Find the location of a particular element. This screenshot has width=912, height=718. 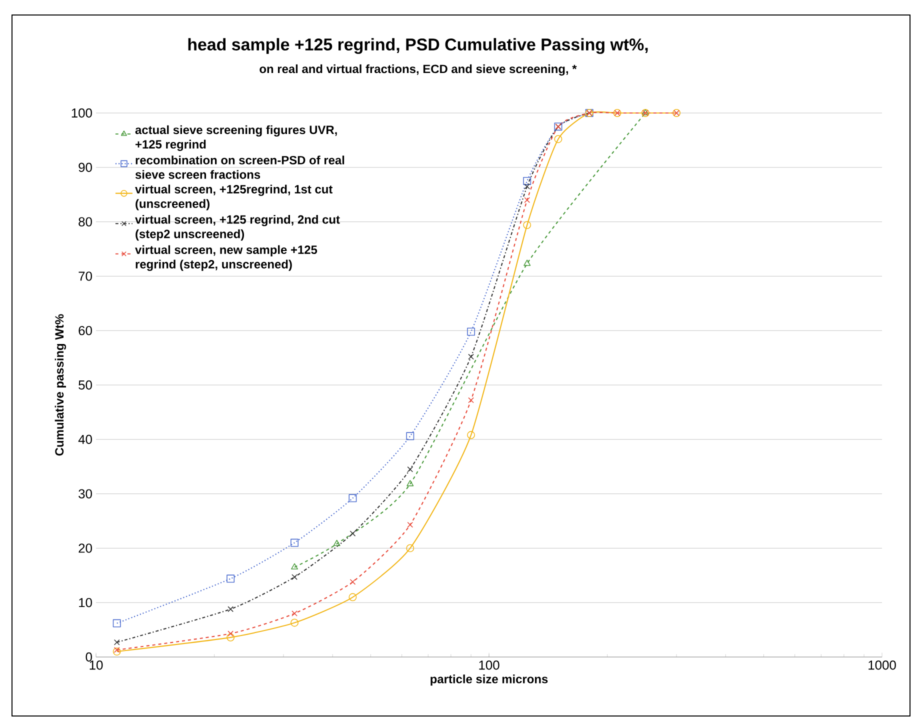

y-axis-title: Cumulative passing Wt% is located at coordinates (60, 385).